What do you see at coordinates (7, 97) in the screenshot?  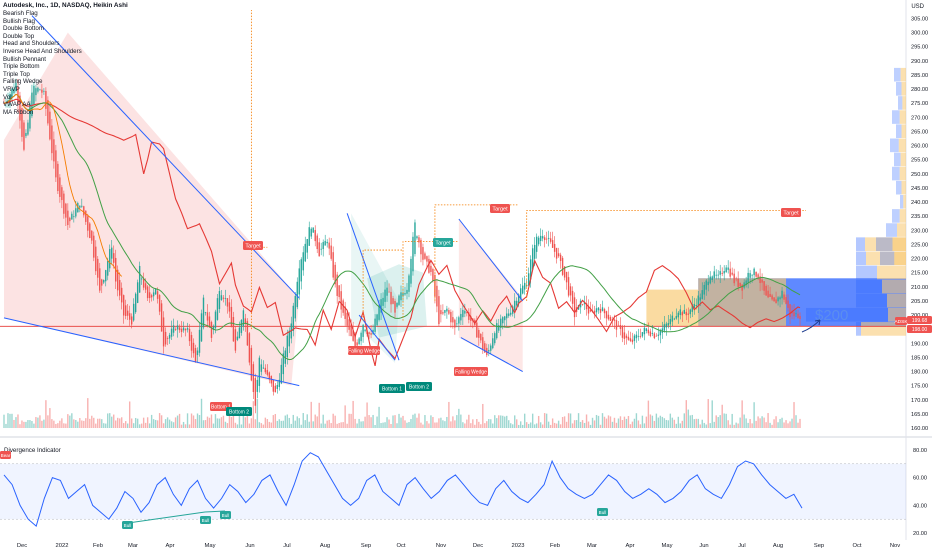 I see `indicator-item: Vol` at bounding box center [7, 97].